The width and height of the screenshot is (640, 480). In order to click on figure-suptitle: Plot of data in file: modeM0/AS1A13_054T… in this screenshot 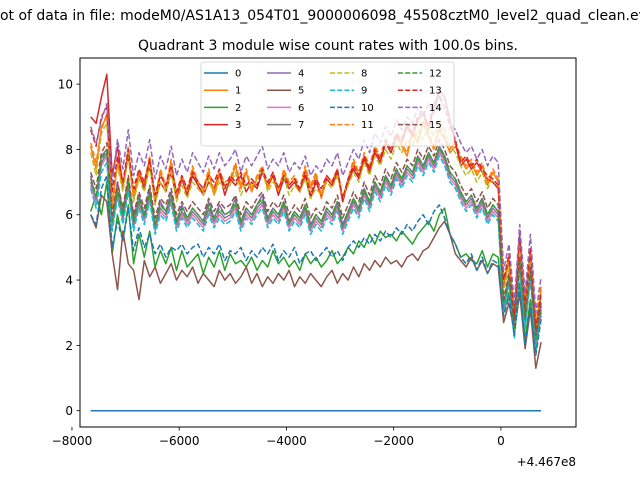, I will do `click(320, 16)`.